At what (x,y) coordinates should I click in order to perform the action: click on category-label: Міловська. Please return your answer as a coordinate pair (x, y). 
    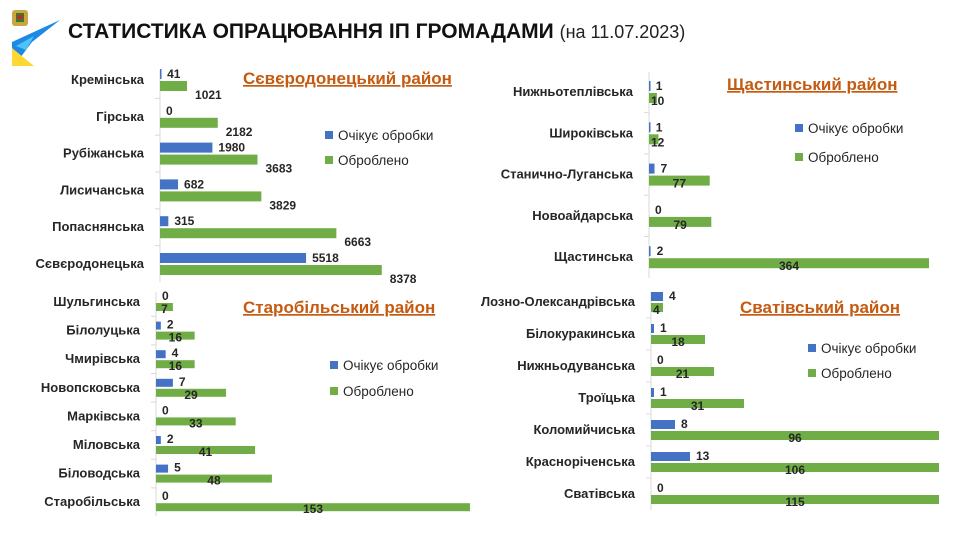
    Looking at the image, I should click on (107, 444).